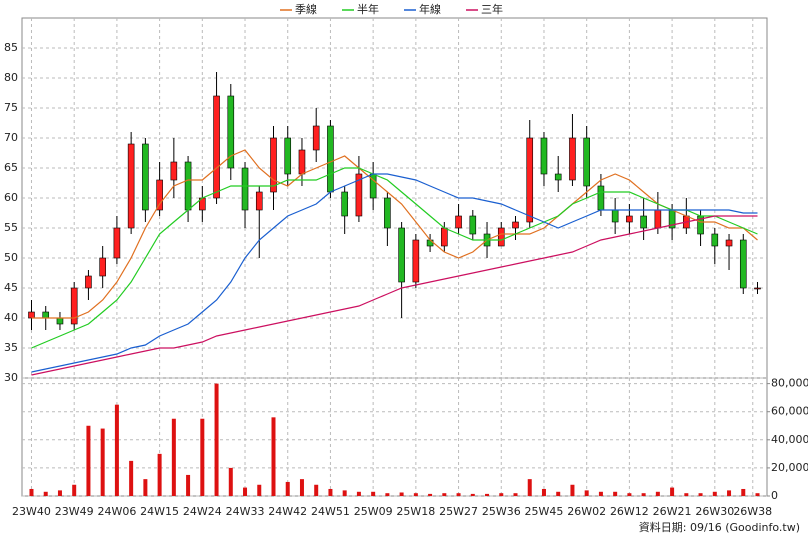 This screenshot has height=540, width=808. Describe the element at coordinates (245, 511) in the screenshot. I see `x-tick-label: 24W33` at that location.